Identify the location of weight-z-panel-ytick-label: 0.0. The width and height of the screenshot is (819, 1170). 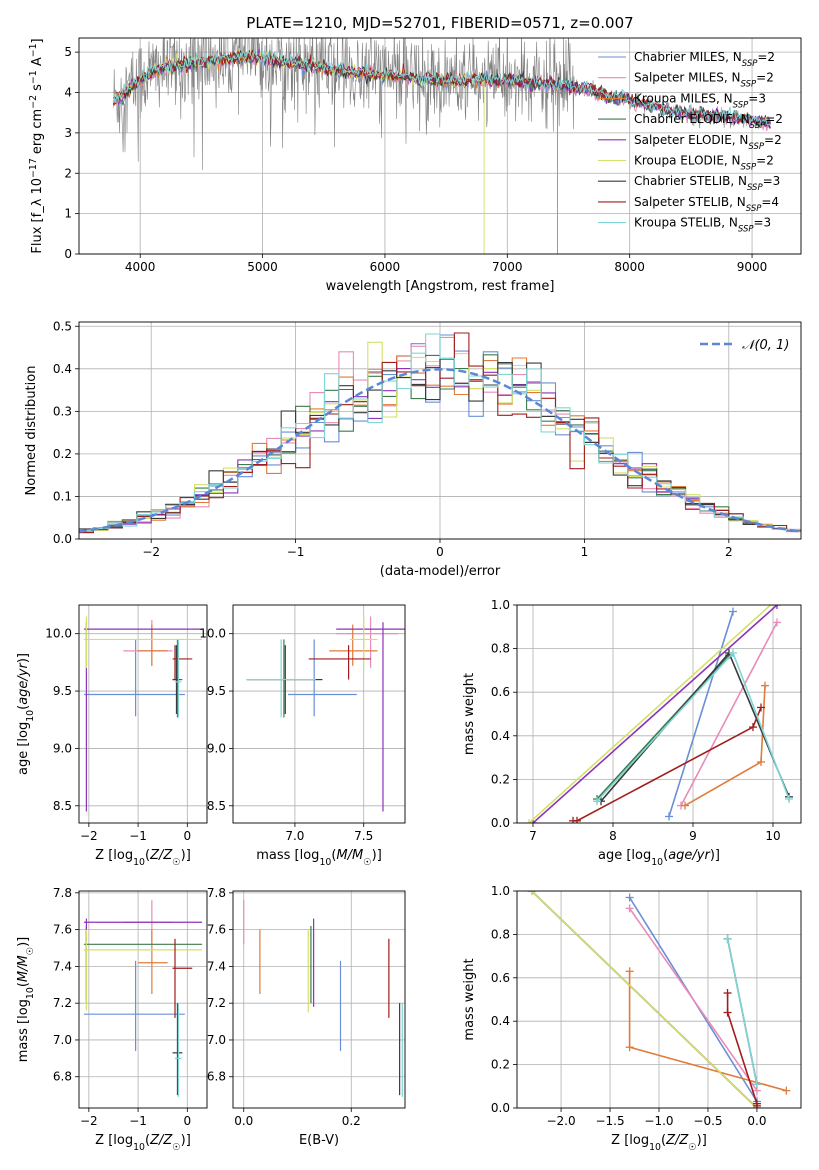
(500, 1108).